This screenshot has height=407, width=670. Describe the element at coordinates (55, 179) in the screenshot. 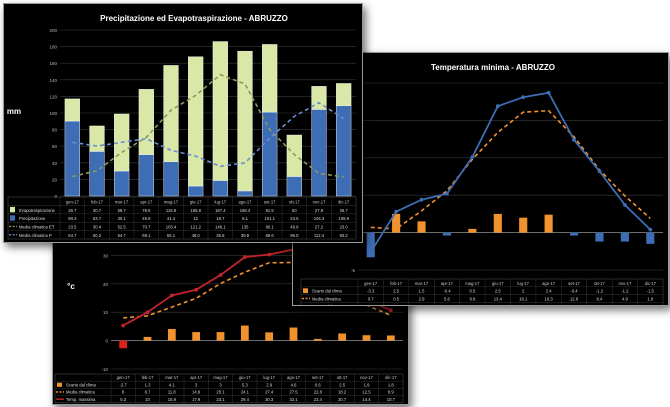

I see `prec-ytick: 20` at that location.